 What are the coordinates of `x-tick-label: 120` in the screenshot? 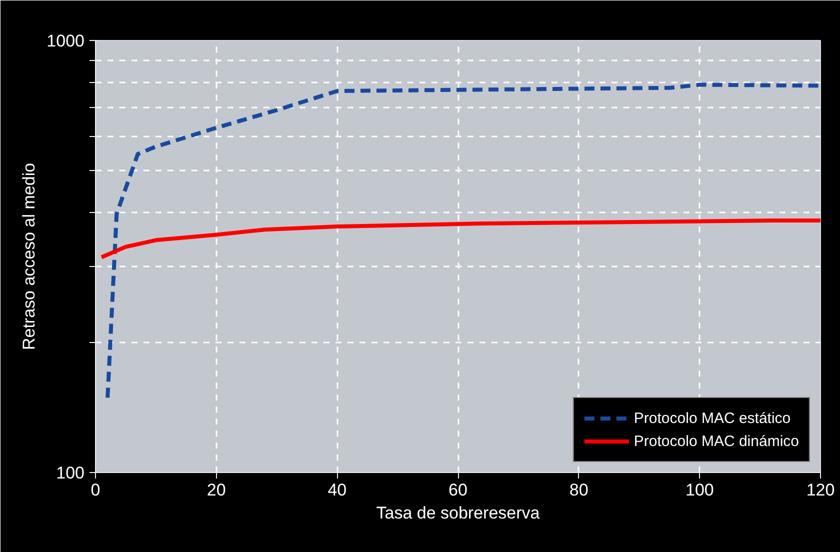 It's located at (820, 490).